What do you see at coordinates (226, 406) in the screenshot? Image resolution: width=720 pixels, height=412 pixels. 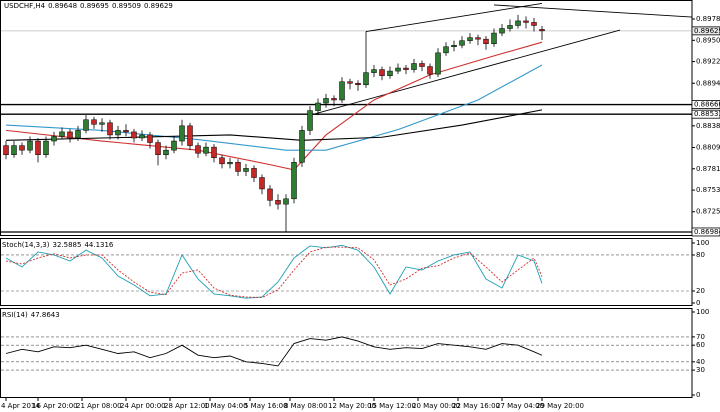 I see `x-tick-label: 1 May 04:00` at bounding box center [226, 406].